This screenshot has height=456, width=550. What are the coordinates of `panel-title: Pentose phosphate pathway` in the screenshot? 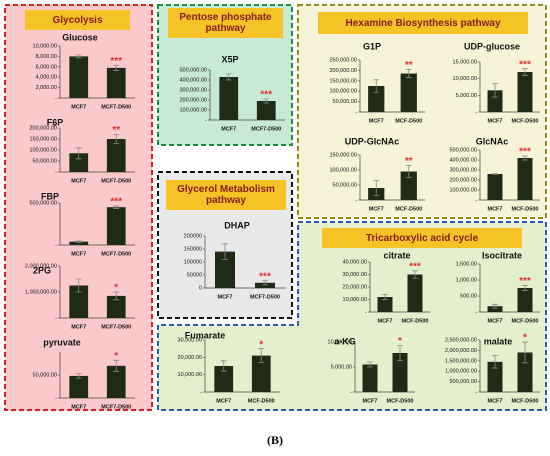 It's located at (225, 23).